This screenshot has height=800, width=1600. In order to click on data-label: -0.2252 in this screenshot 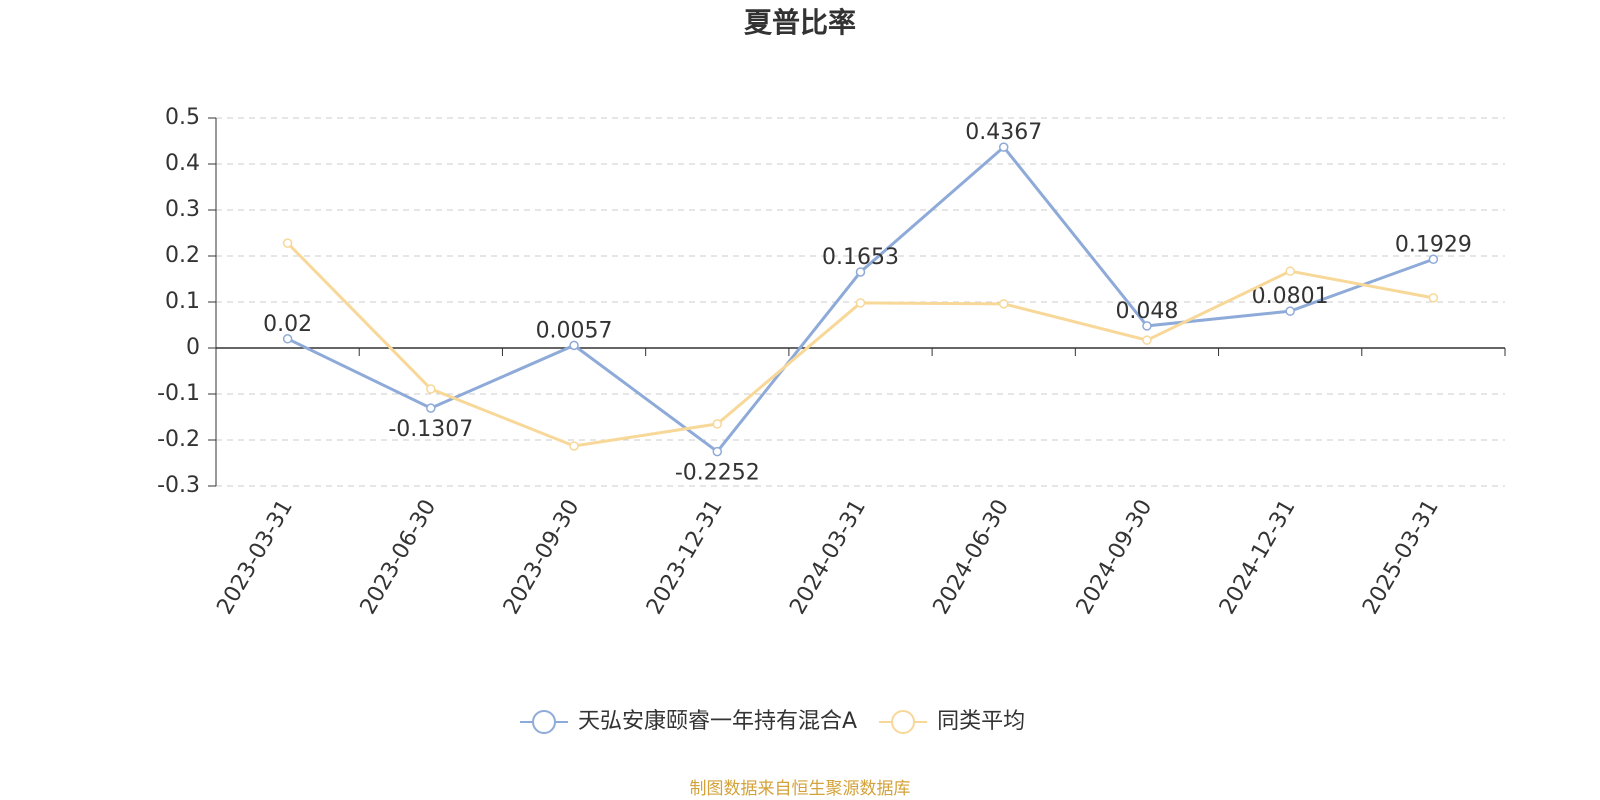, I will do `click(717, 473)`.